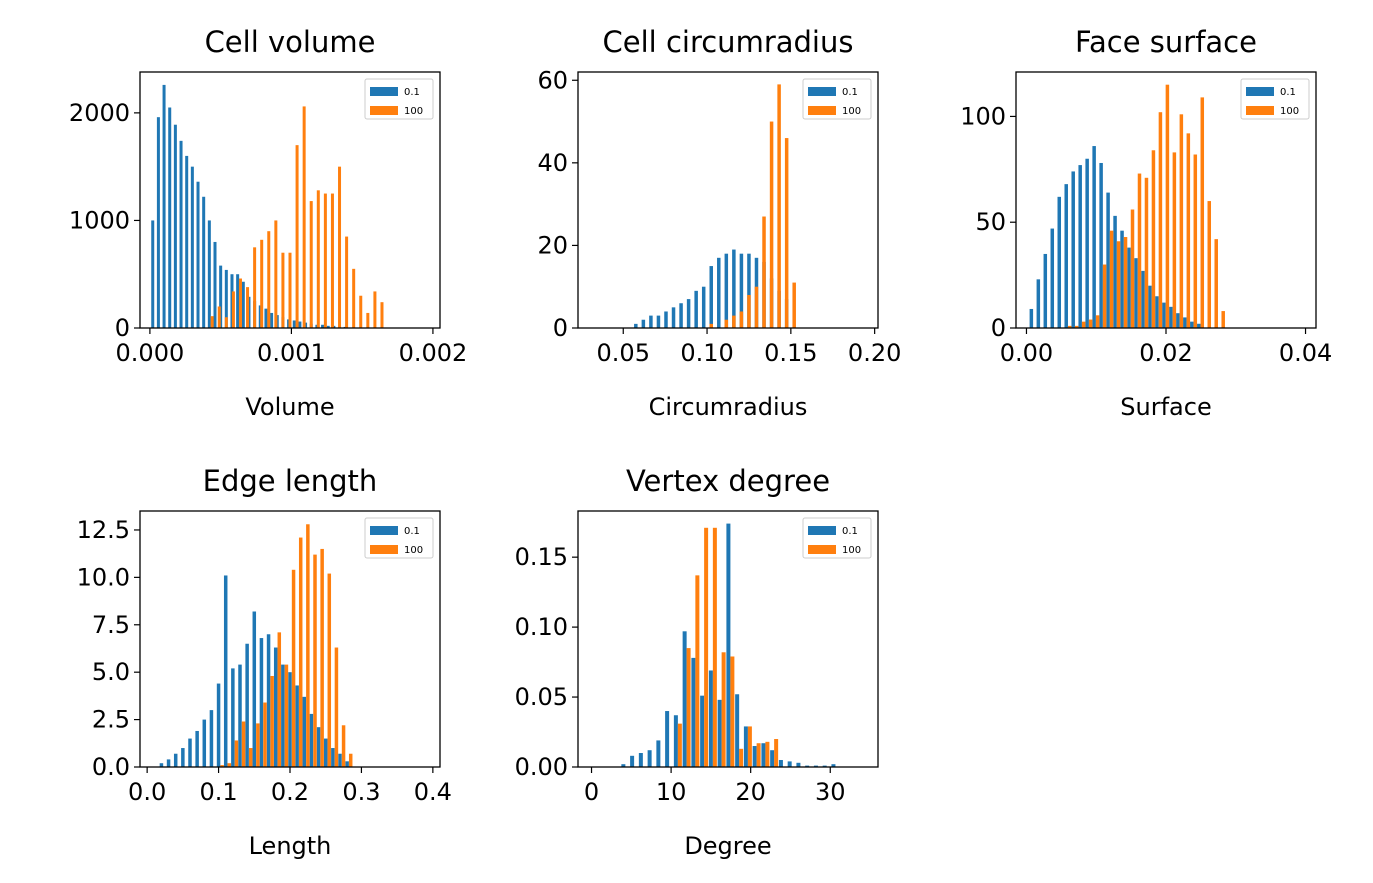  I want to click on x-tick-label: 0.3, so click(361, 792).